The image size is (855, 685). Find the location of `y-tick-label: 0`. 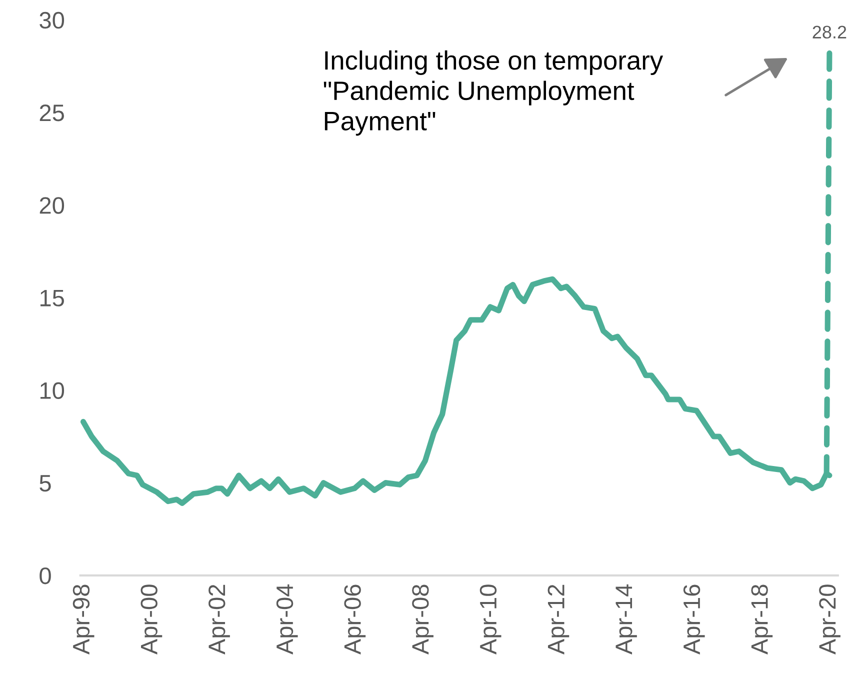

y-tick-label: 0 is located at coordinates (45, 575).